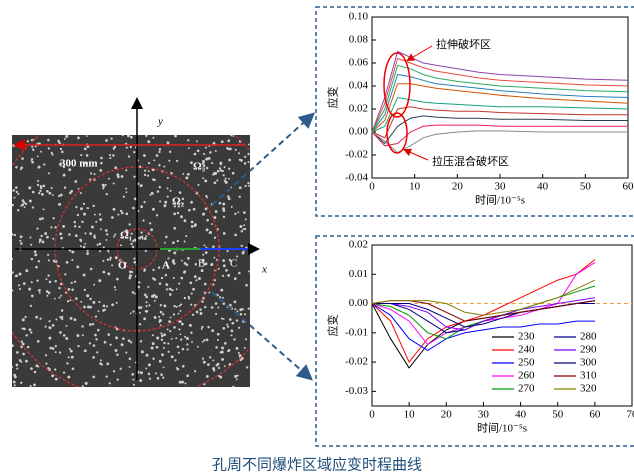 Image resolution: width=634 pixels, height=476 pixels. What do you see at coordinates (359, 86) in the screenshot?
I see `y-tick-label: 0.04` at bounding box center [359, 86].